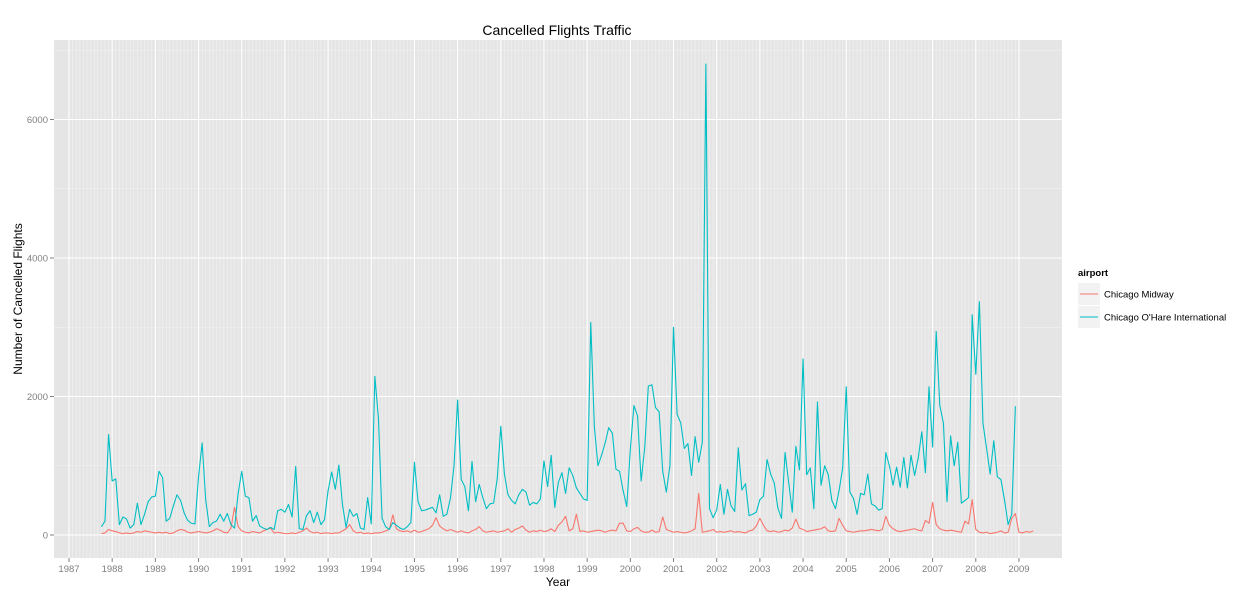 This screenshot has height=600, width=1260. What do you see at coordinates (18, 298) in the screenshot?
I see `y-axis-title: Number of Cancelled Flights` at bounding box center [18, 298].